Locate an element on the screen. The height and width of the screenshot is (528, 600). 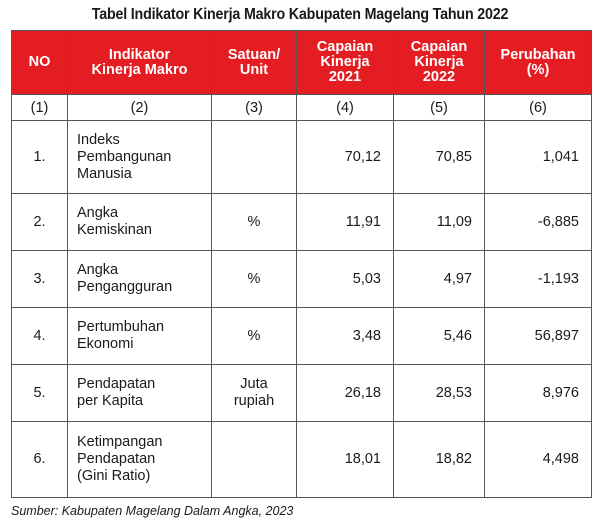
value-2021: 11,91 is located at coordinates (345, 222).